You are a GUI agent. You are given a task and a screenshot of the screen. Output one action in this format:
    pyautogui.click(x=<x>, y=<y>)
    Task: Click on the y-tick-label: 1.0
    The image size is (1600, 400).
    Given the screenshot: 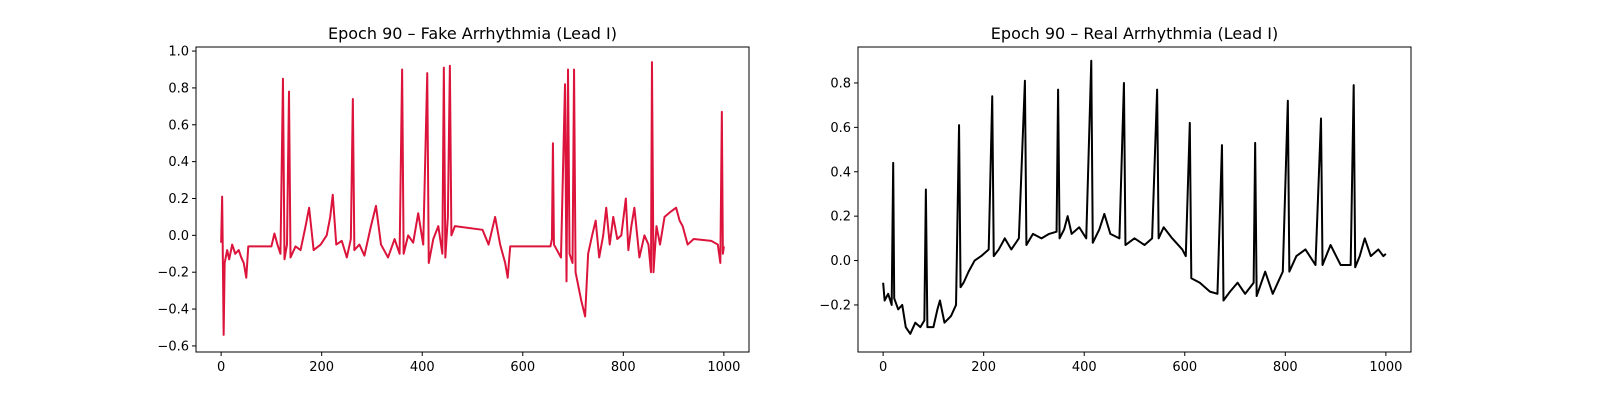 What is the action you would take?
    pyautogui.click(x=178, y=52)
    